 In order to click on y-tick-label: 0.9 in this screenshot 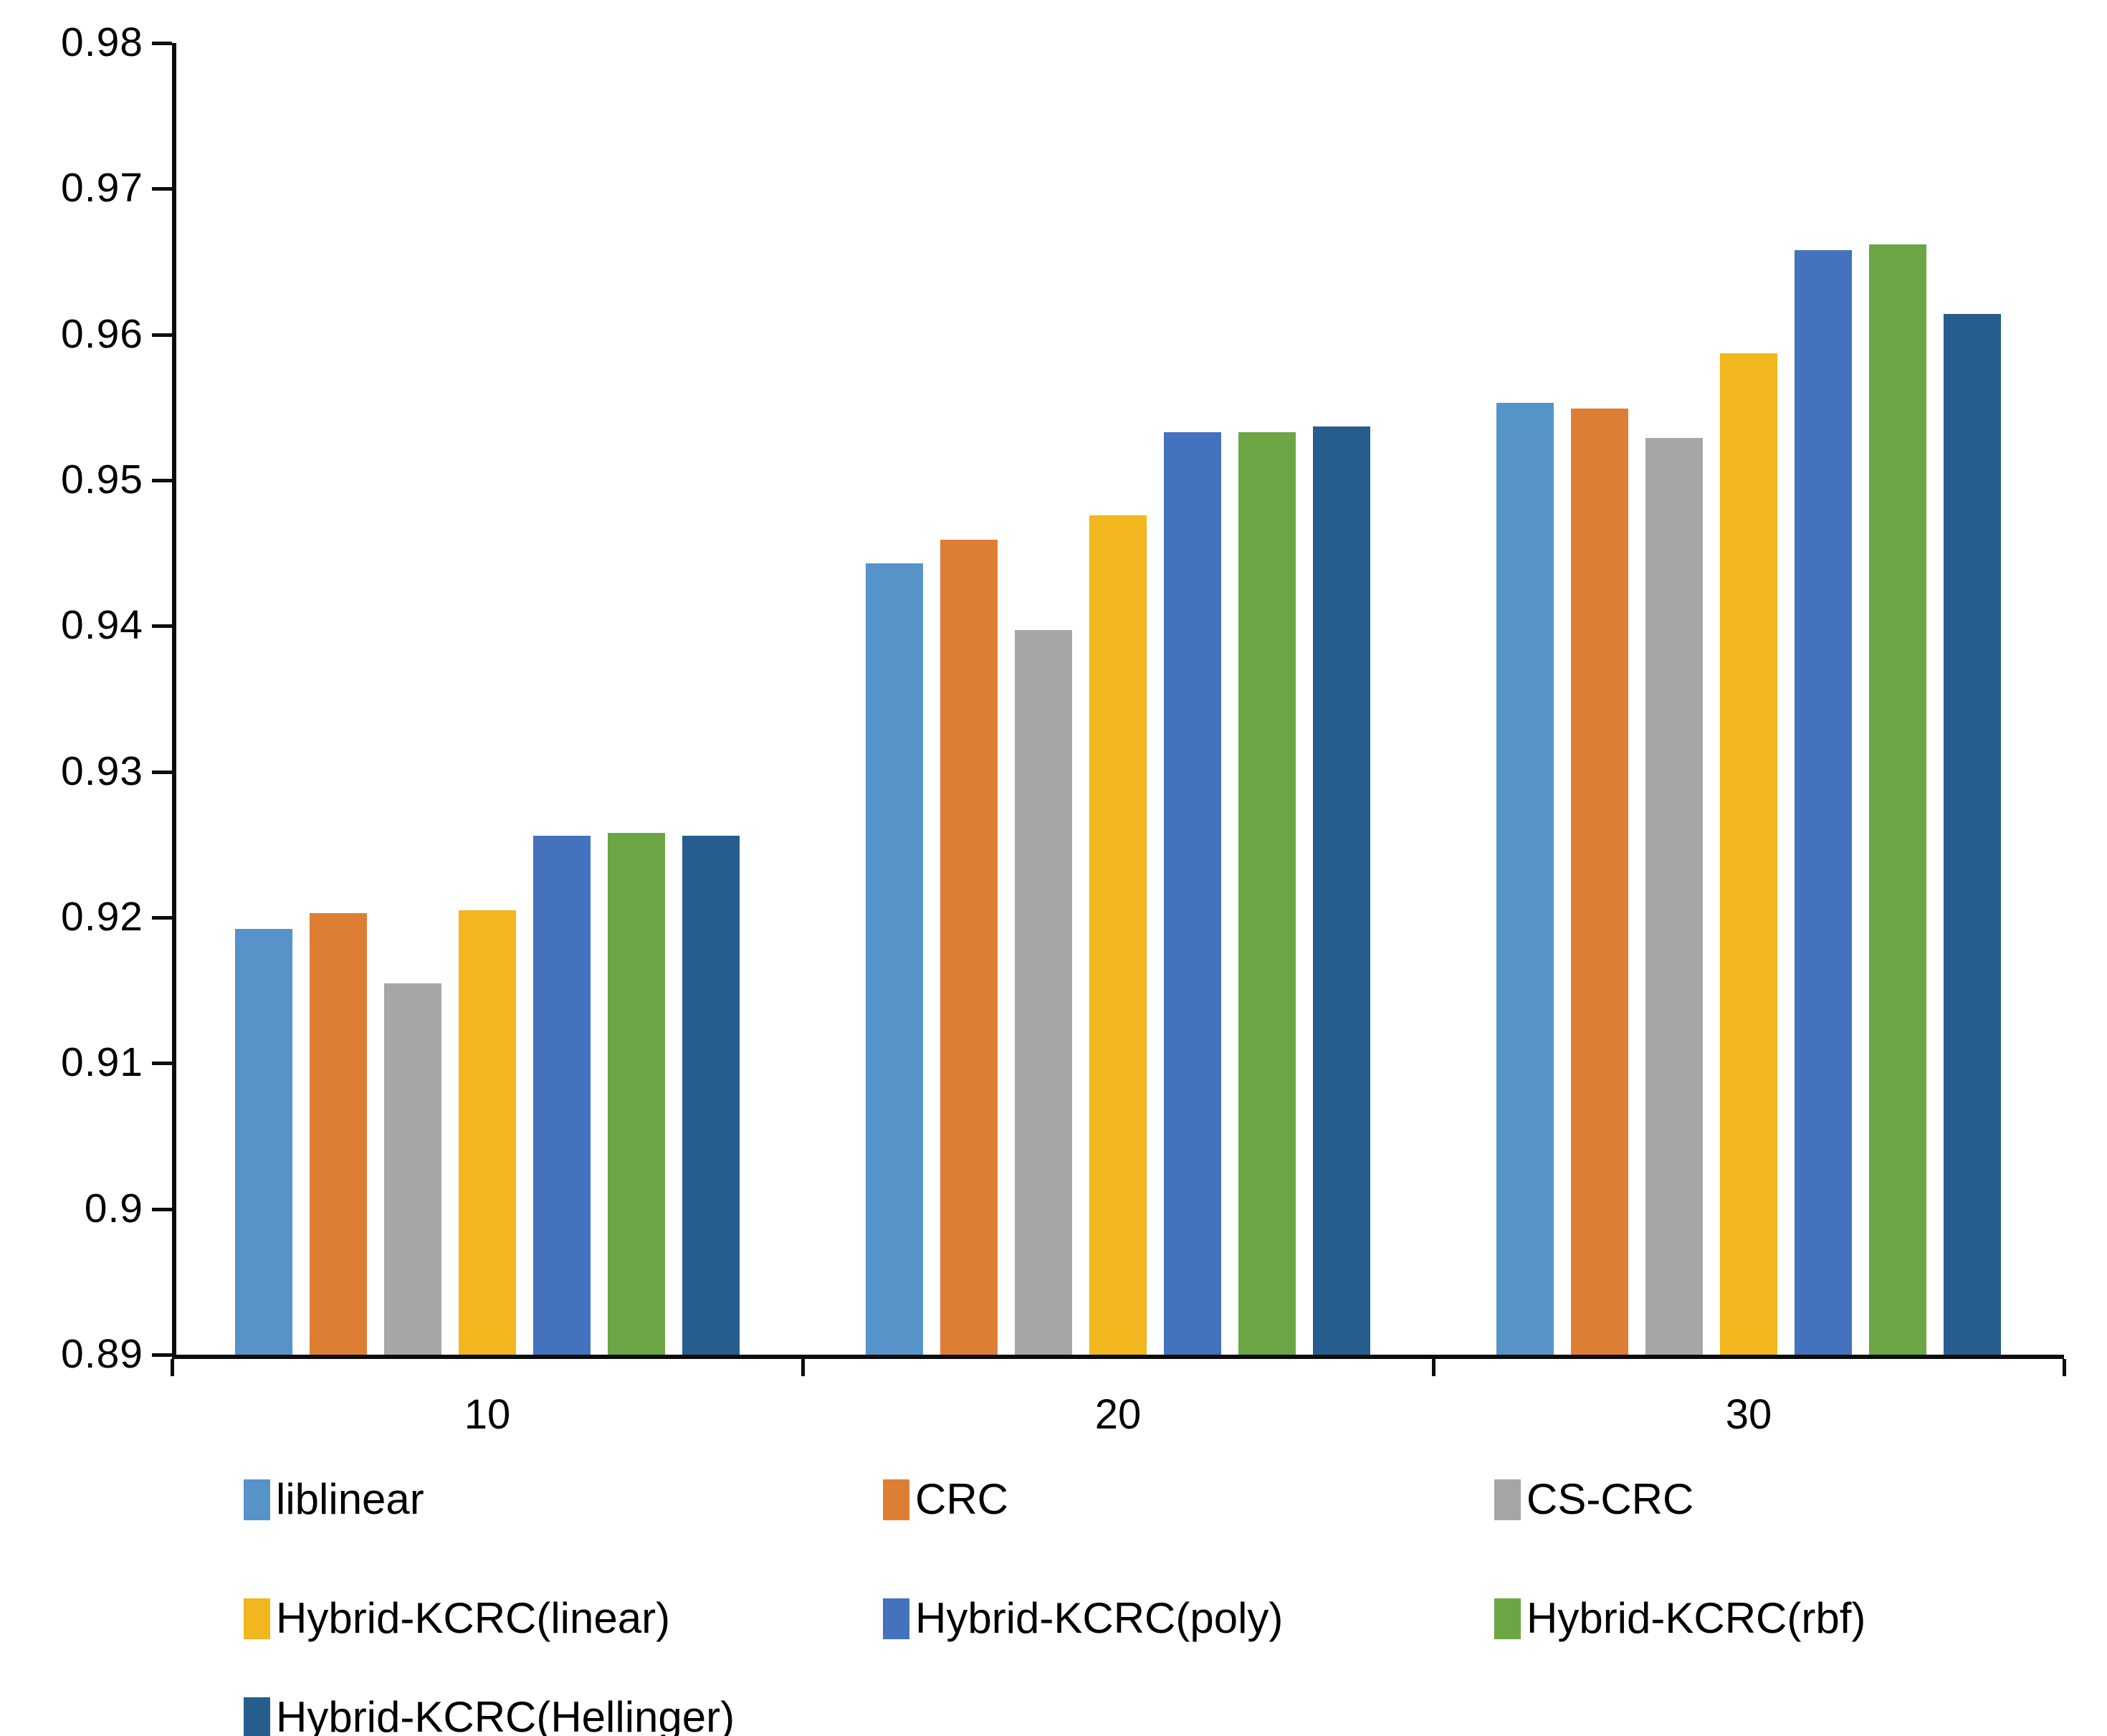, I will do `click(113, 1208)`.